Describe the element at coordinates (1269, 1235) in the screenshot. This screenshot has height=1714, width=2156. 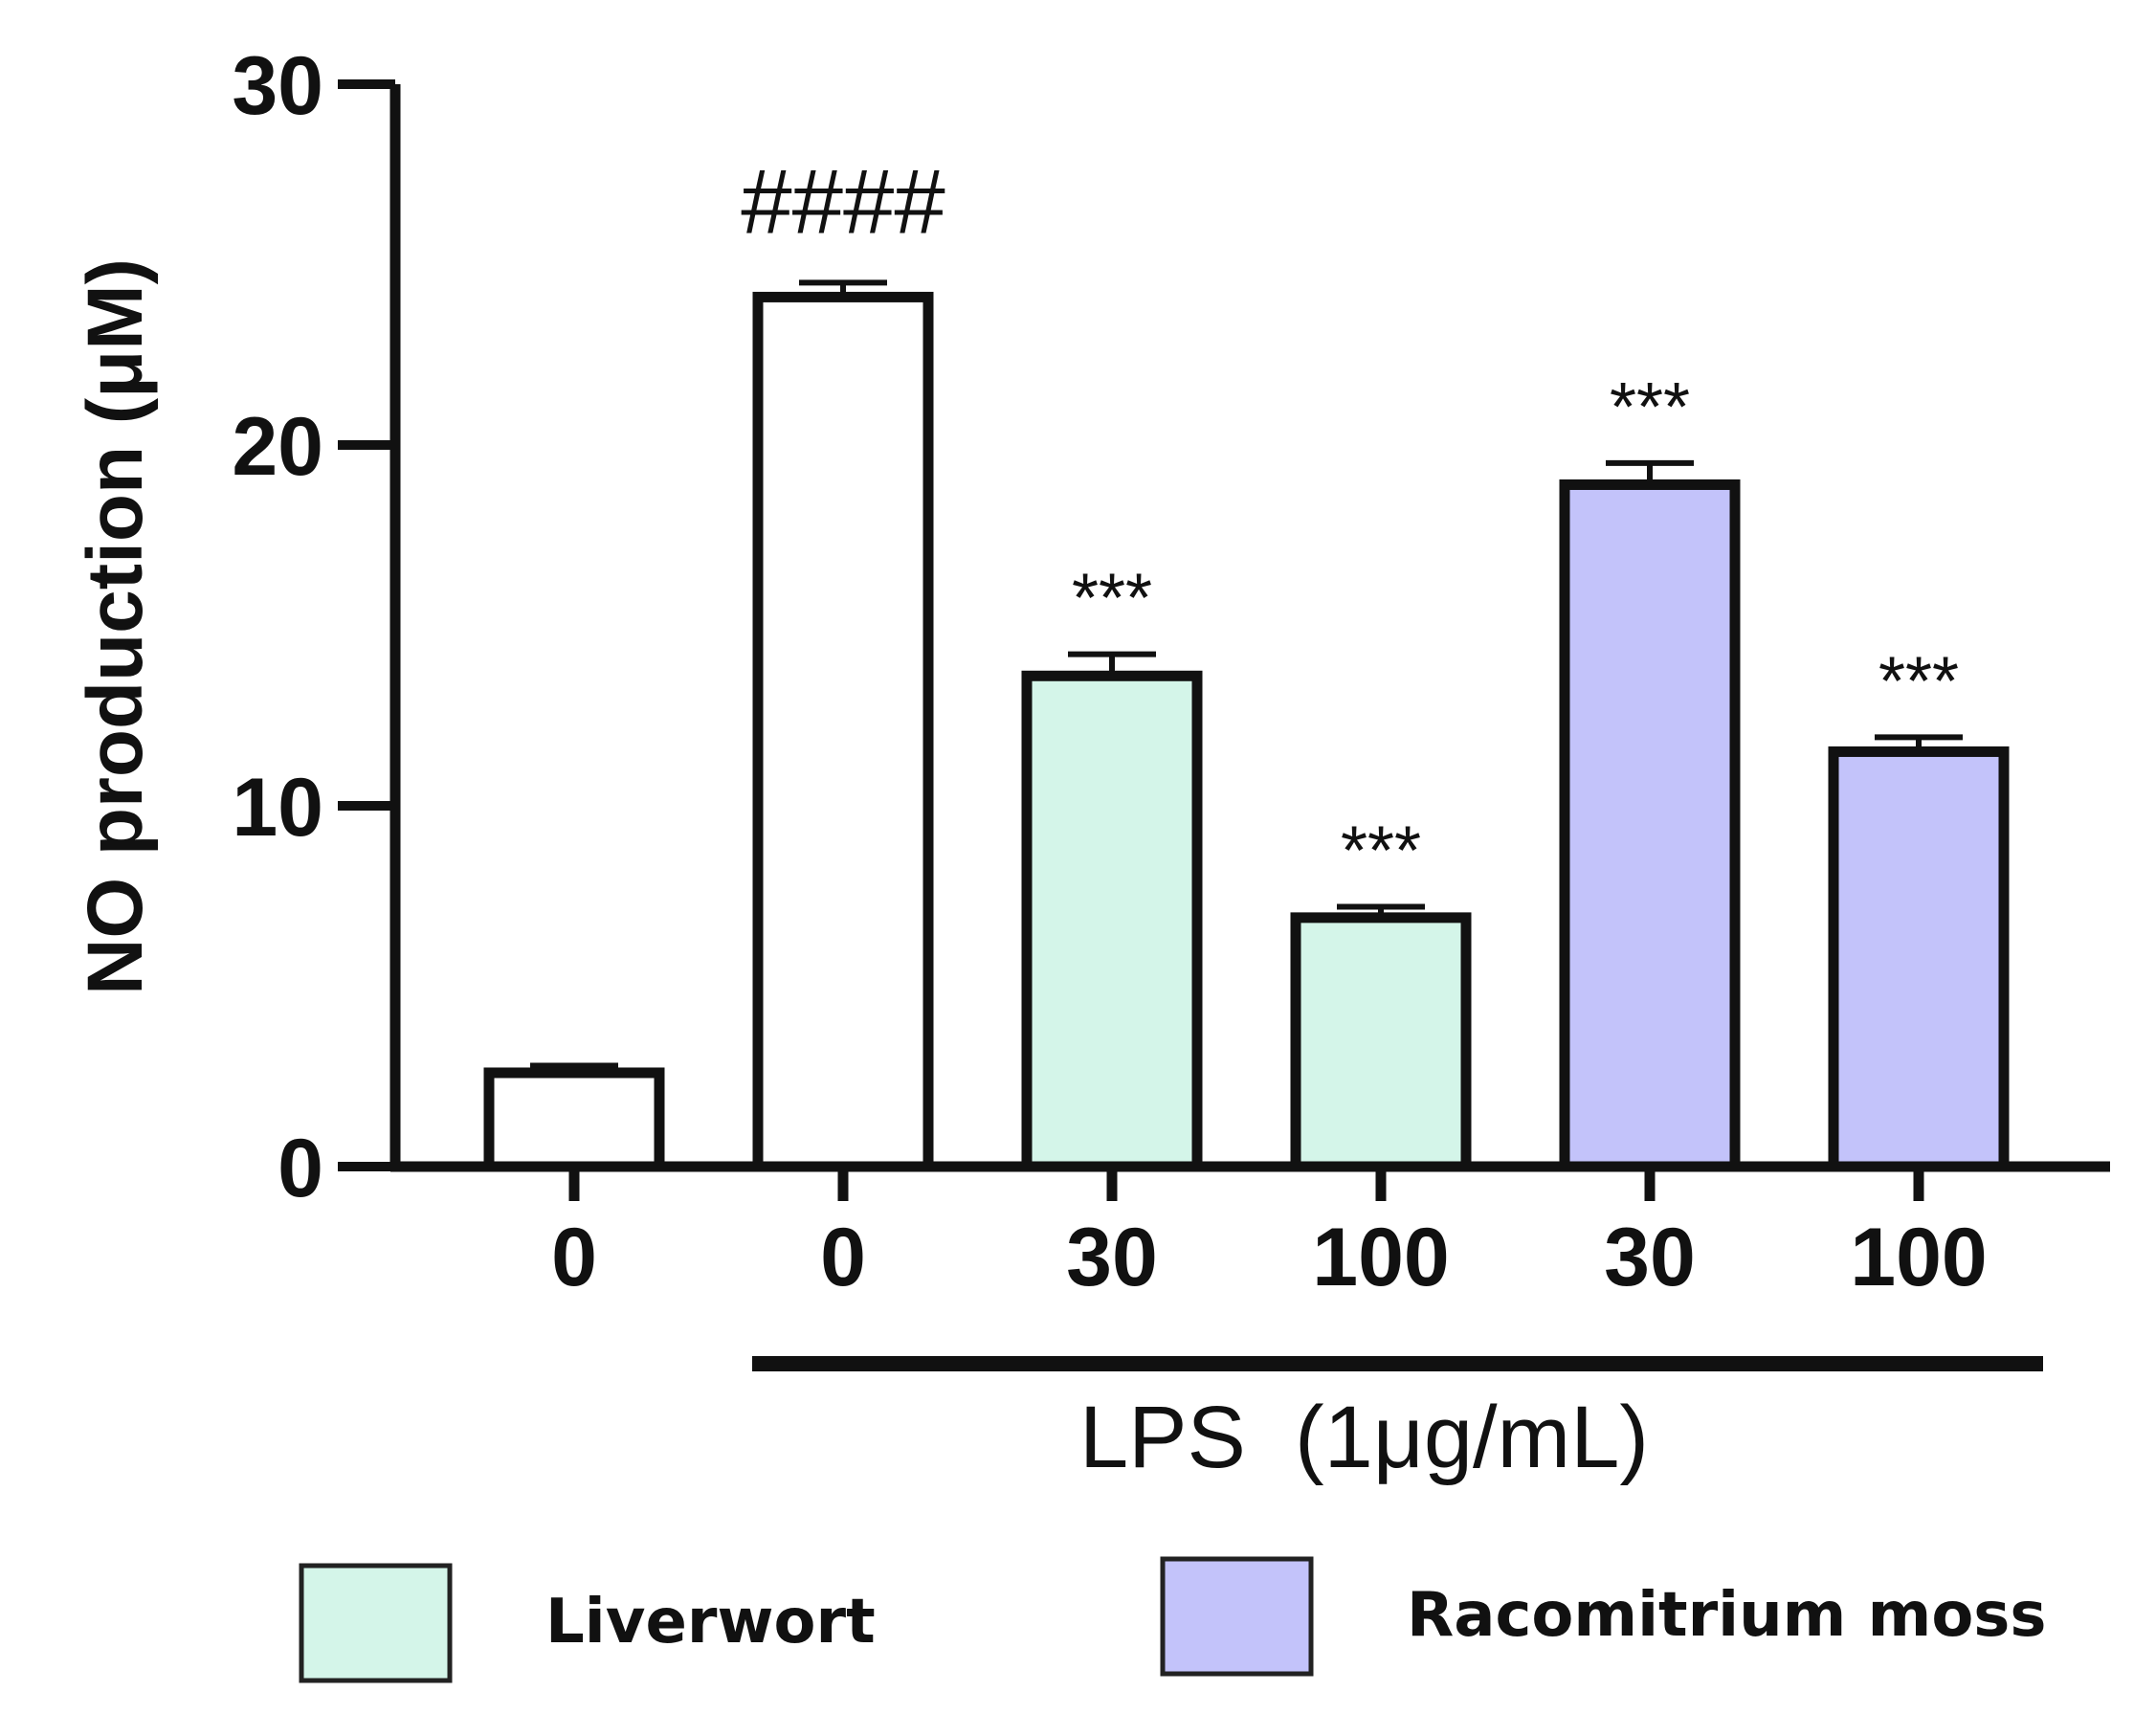
I see `x-ticks: 0 0 30 100 30 100` at that location.